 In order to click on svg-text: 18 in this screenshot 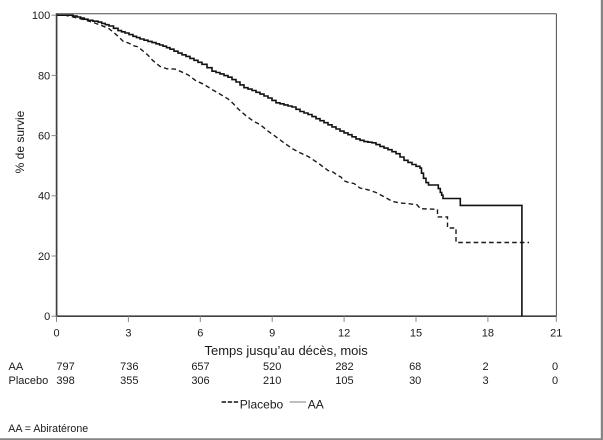, I will do `click(488, 334)`.